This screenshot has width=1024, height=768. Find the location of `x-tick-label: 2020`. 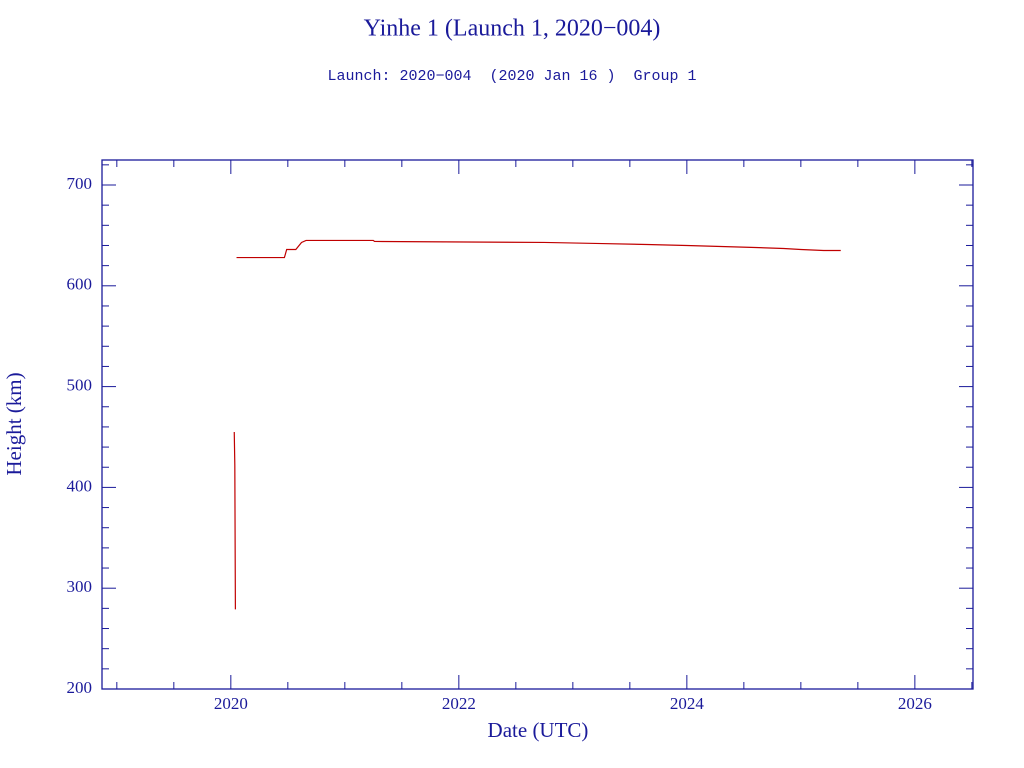

x-tick-label: 2020 is located at coordinates (231, 703).